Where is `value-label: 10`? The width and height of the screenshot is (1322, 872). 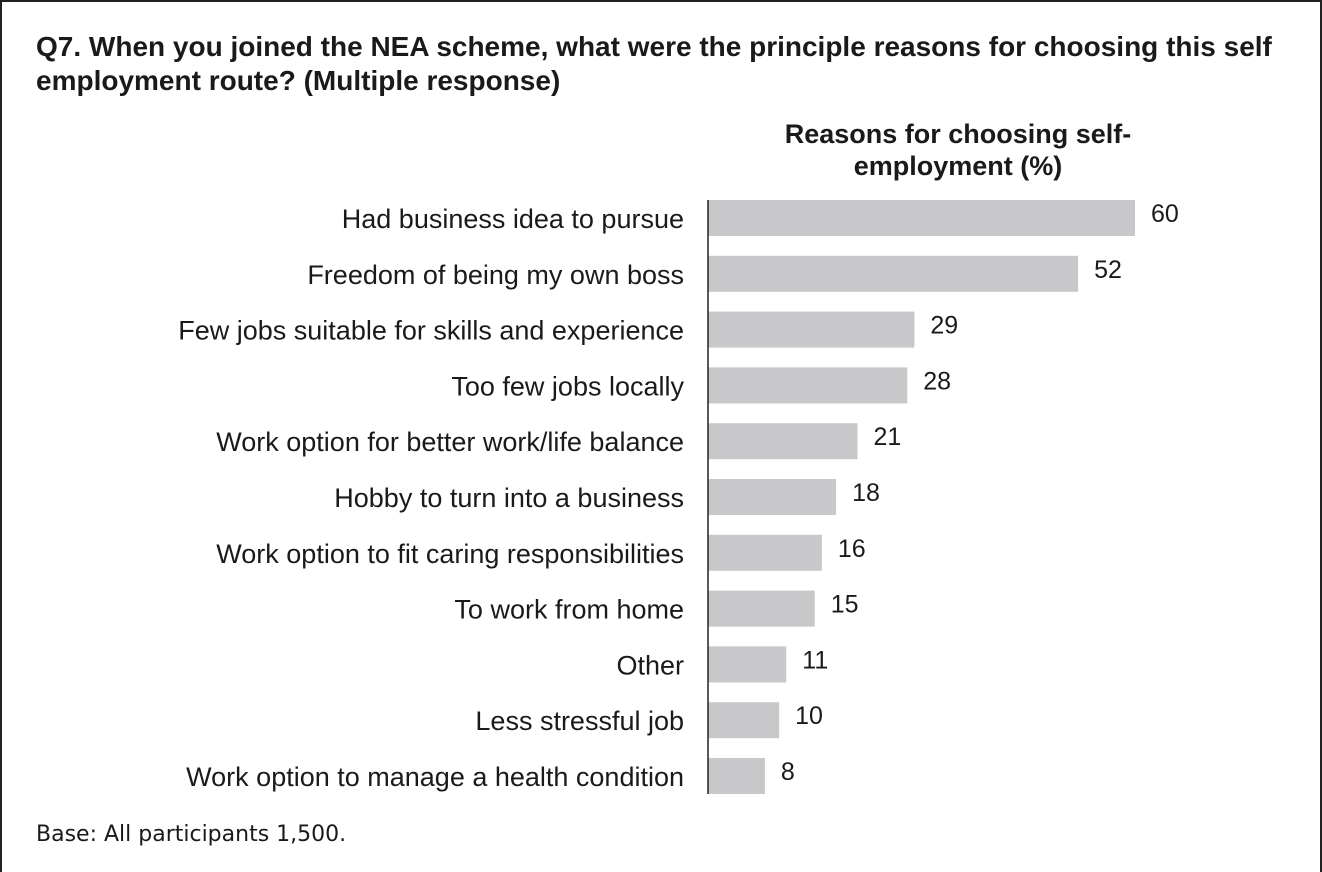
value-label: 10 is located at coordinates (809, 716).